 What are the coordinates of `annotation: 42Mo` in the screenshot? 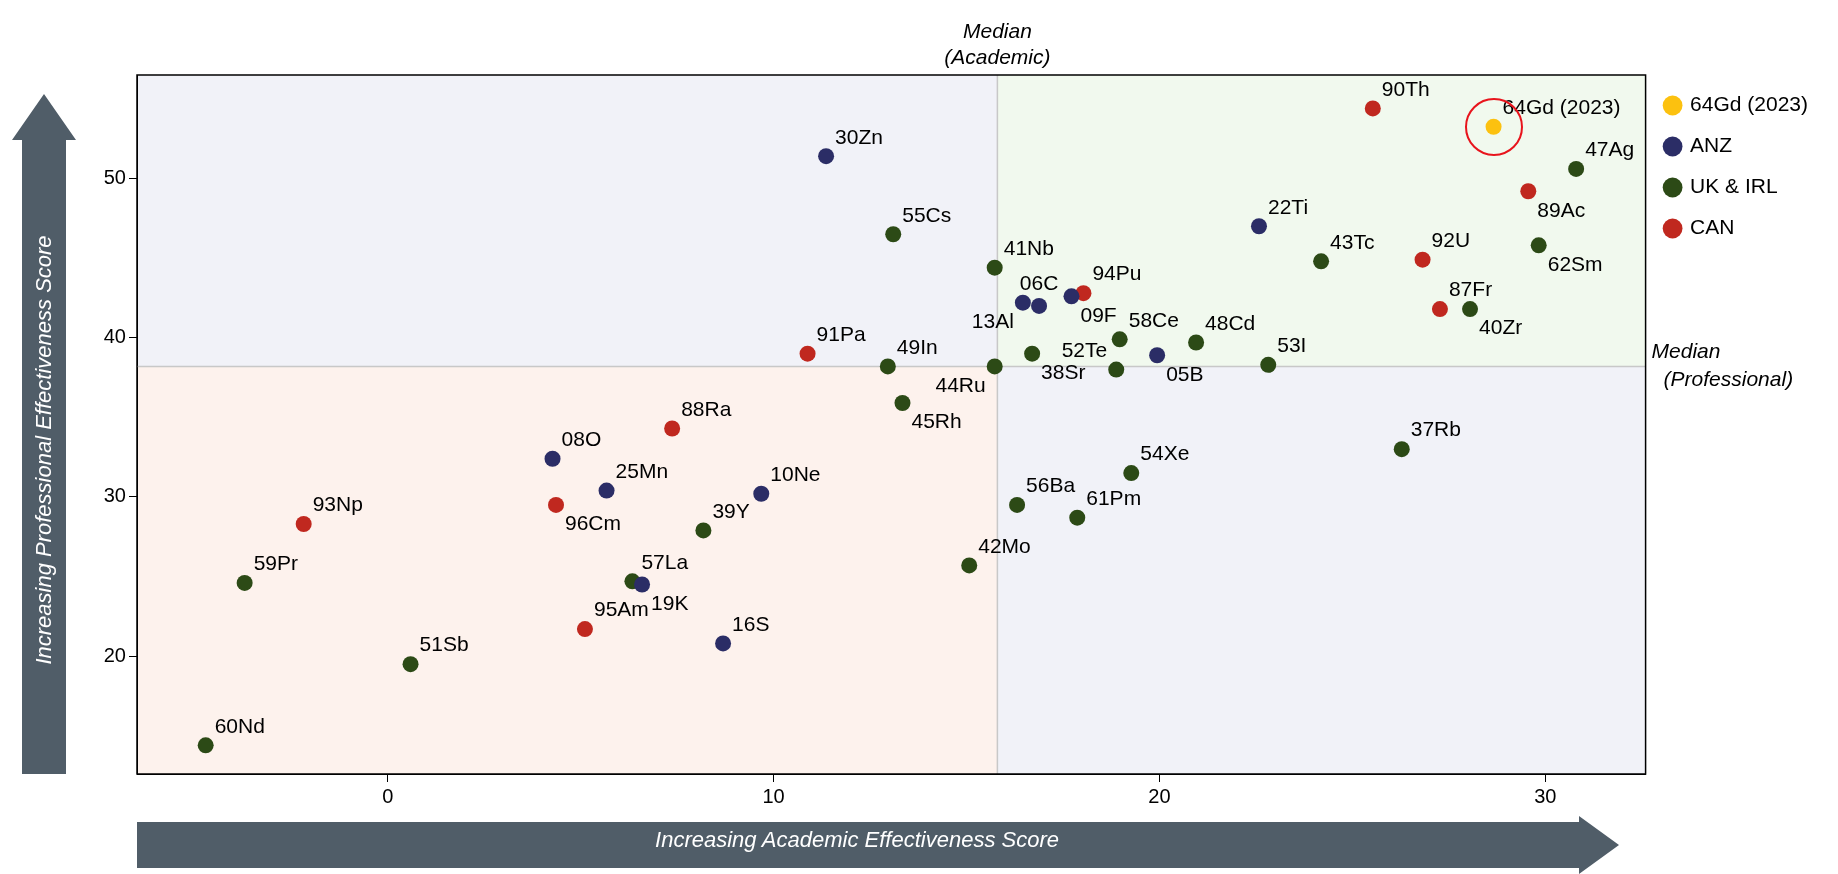 It's located at (1004, 545).